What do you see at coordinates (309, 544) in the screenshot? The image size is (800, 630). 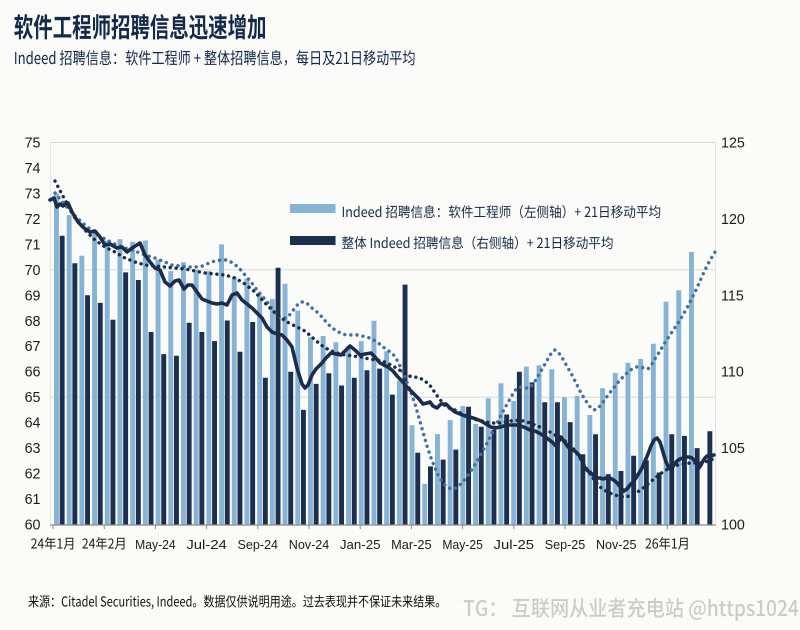 I see `svg-text: Nov-24` at bounding box center [309, 544].